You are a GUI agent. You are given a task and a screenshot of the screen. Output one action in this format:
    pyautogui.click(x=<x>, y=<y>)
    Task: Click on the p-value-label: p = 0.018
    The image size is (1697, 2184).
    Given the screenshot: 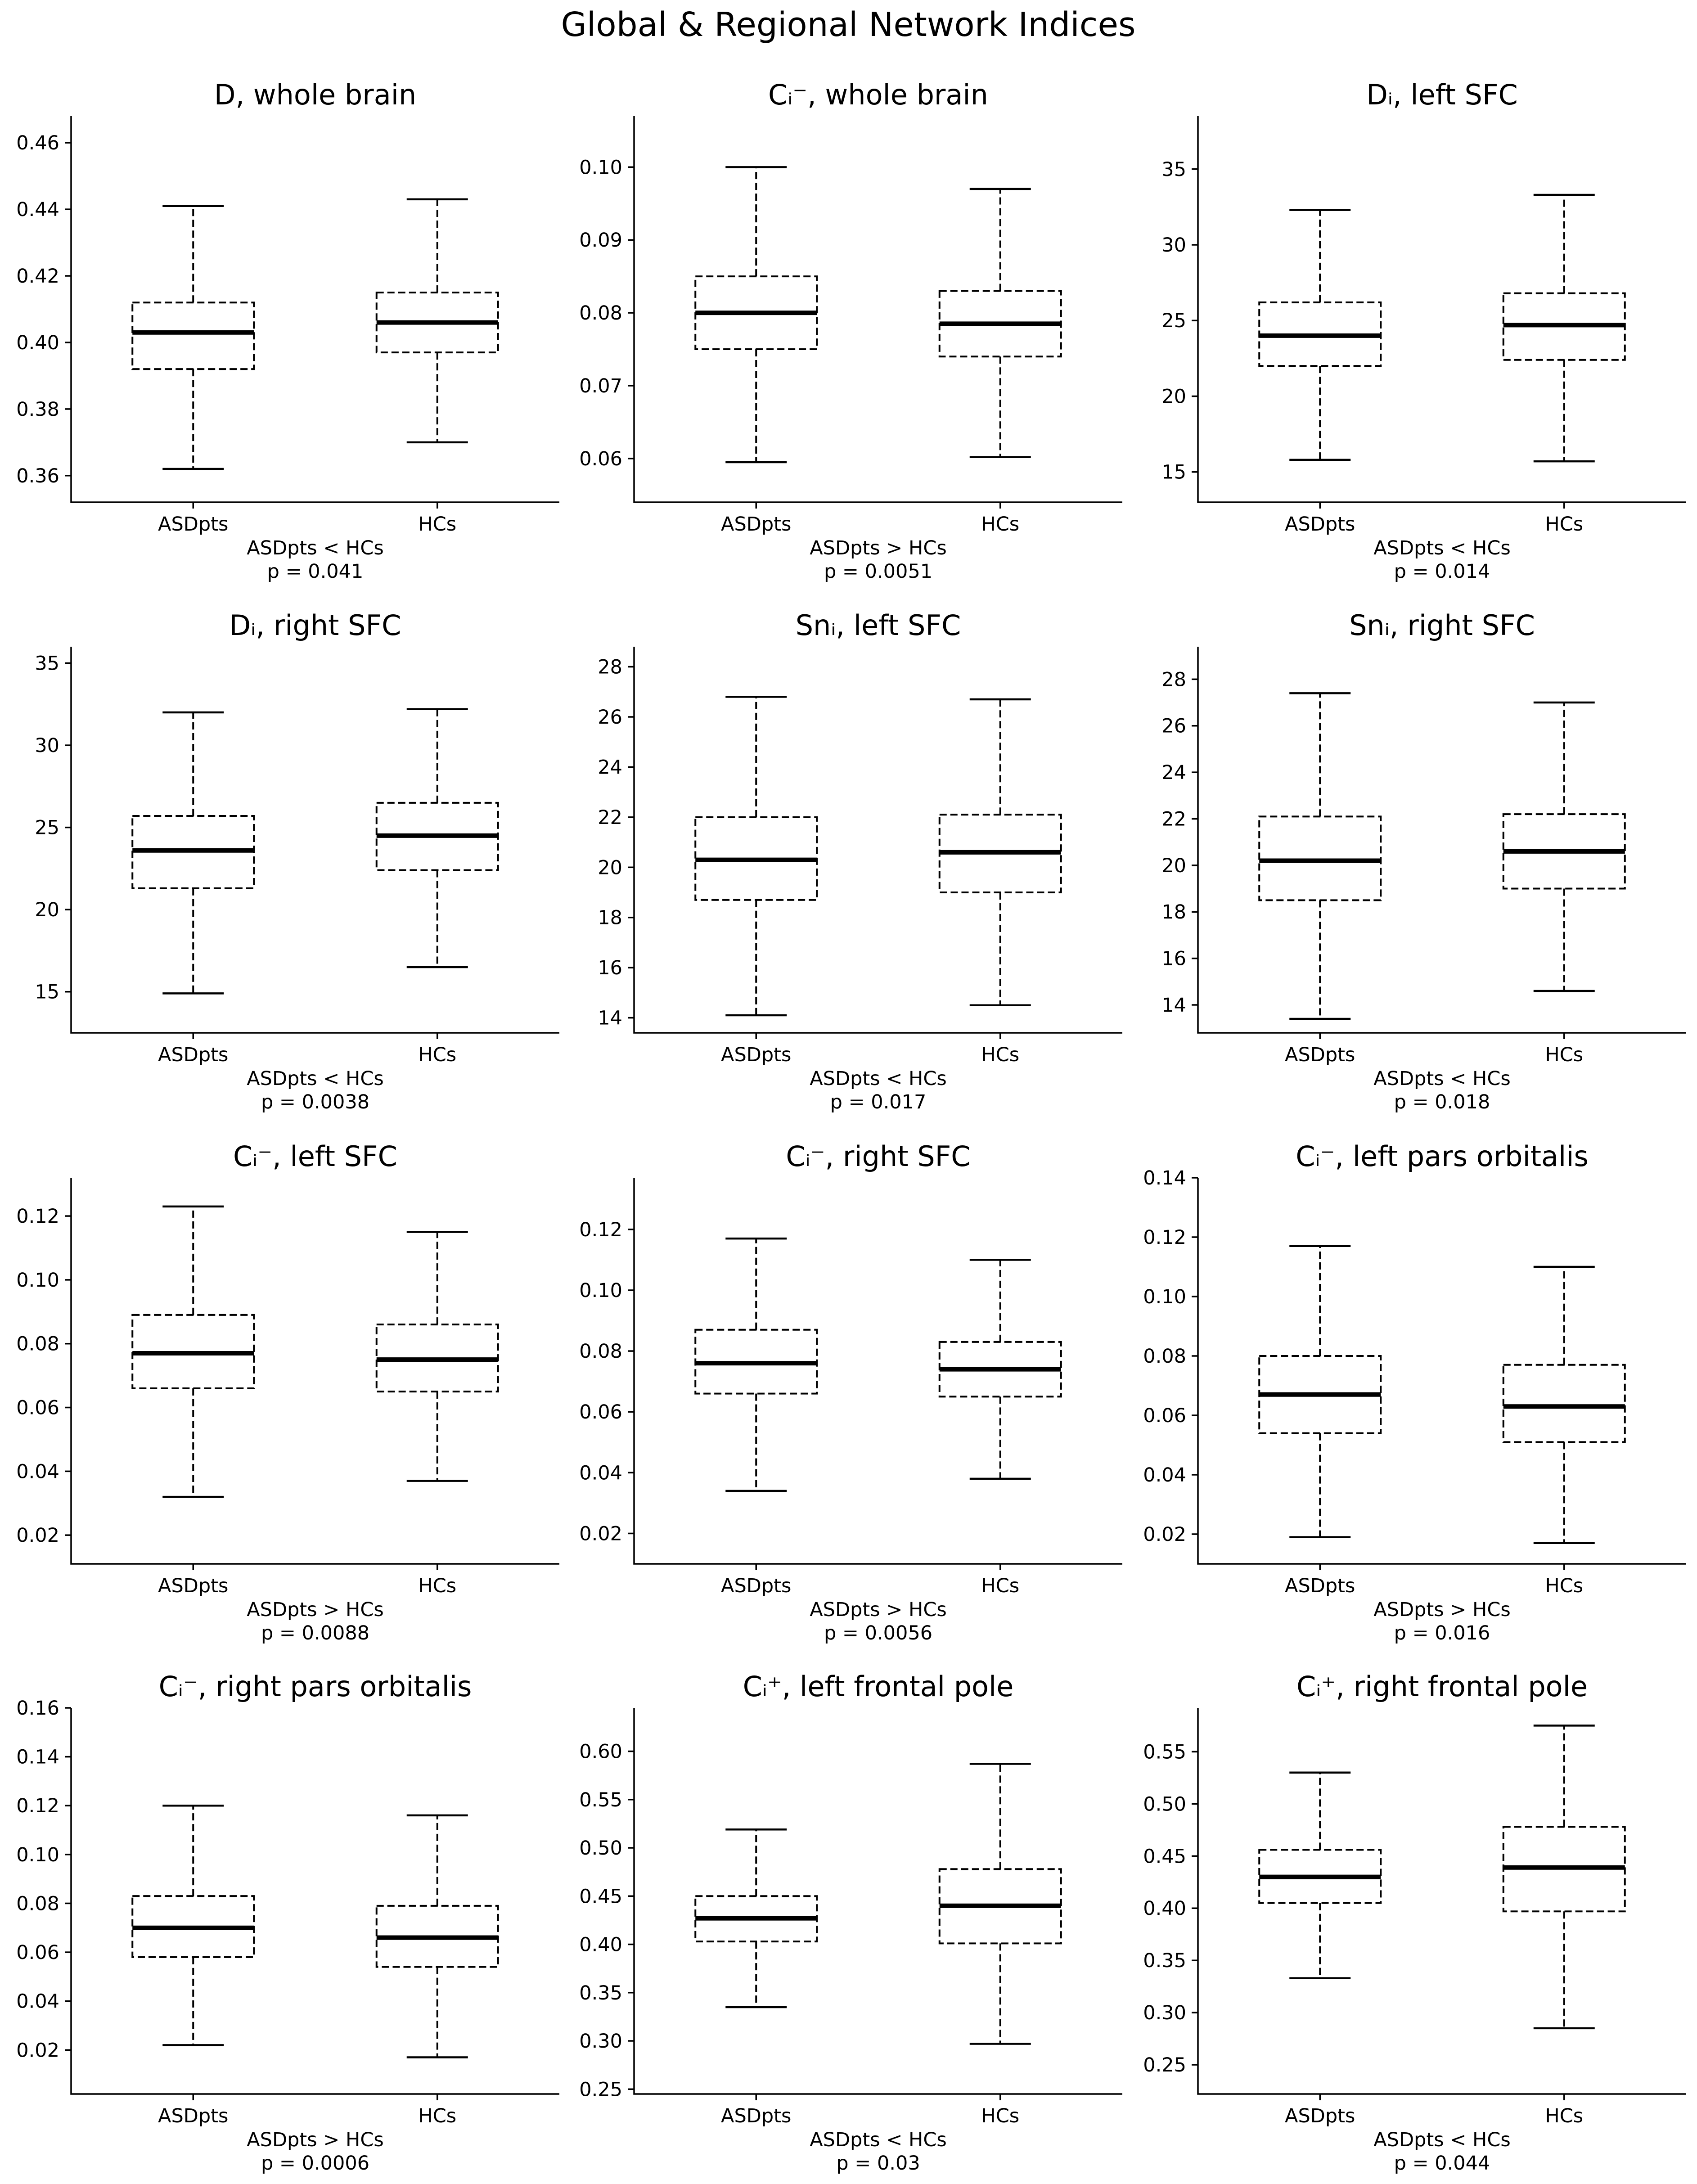 What is the action you would take?
    pyautogui.click(x=1442, y=1102)
    